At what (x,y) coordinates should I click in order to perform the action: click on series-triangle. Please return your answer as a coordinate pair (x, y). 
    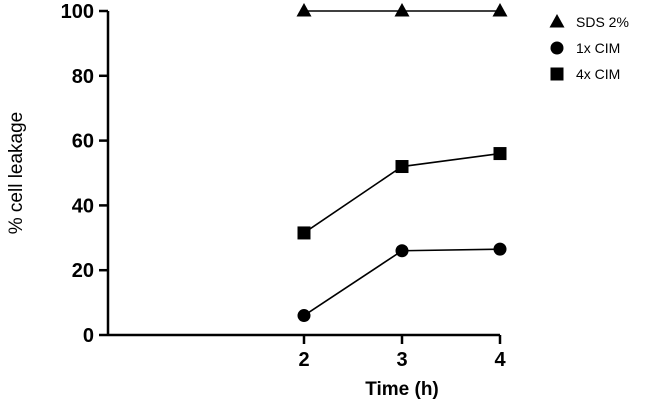
    Looking at the image, I should click on (402, 9).